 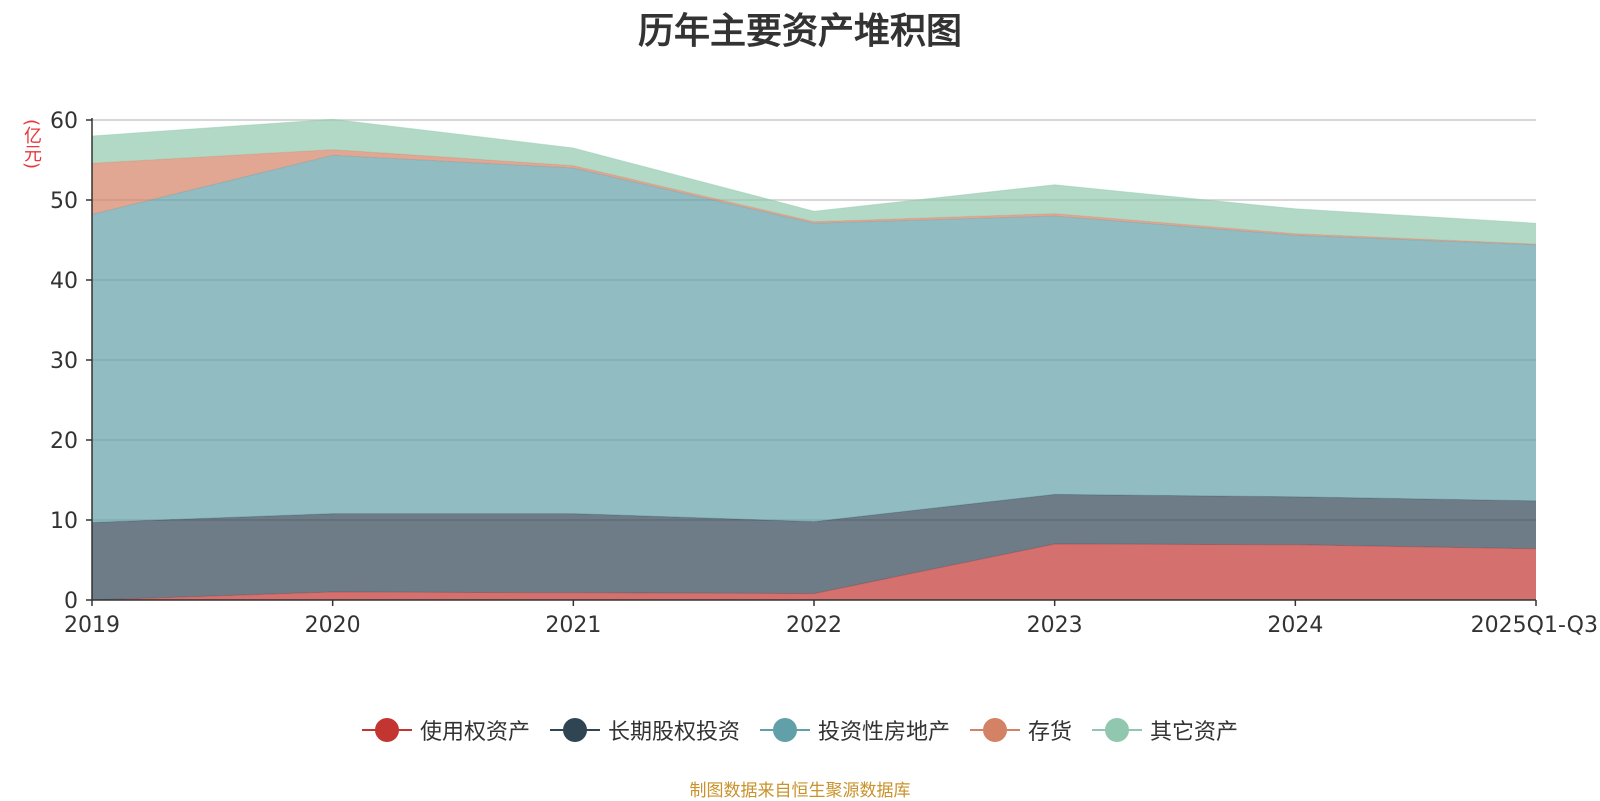 I want to click on x-tick-label: 2024, so click(x=1295, y=625).